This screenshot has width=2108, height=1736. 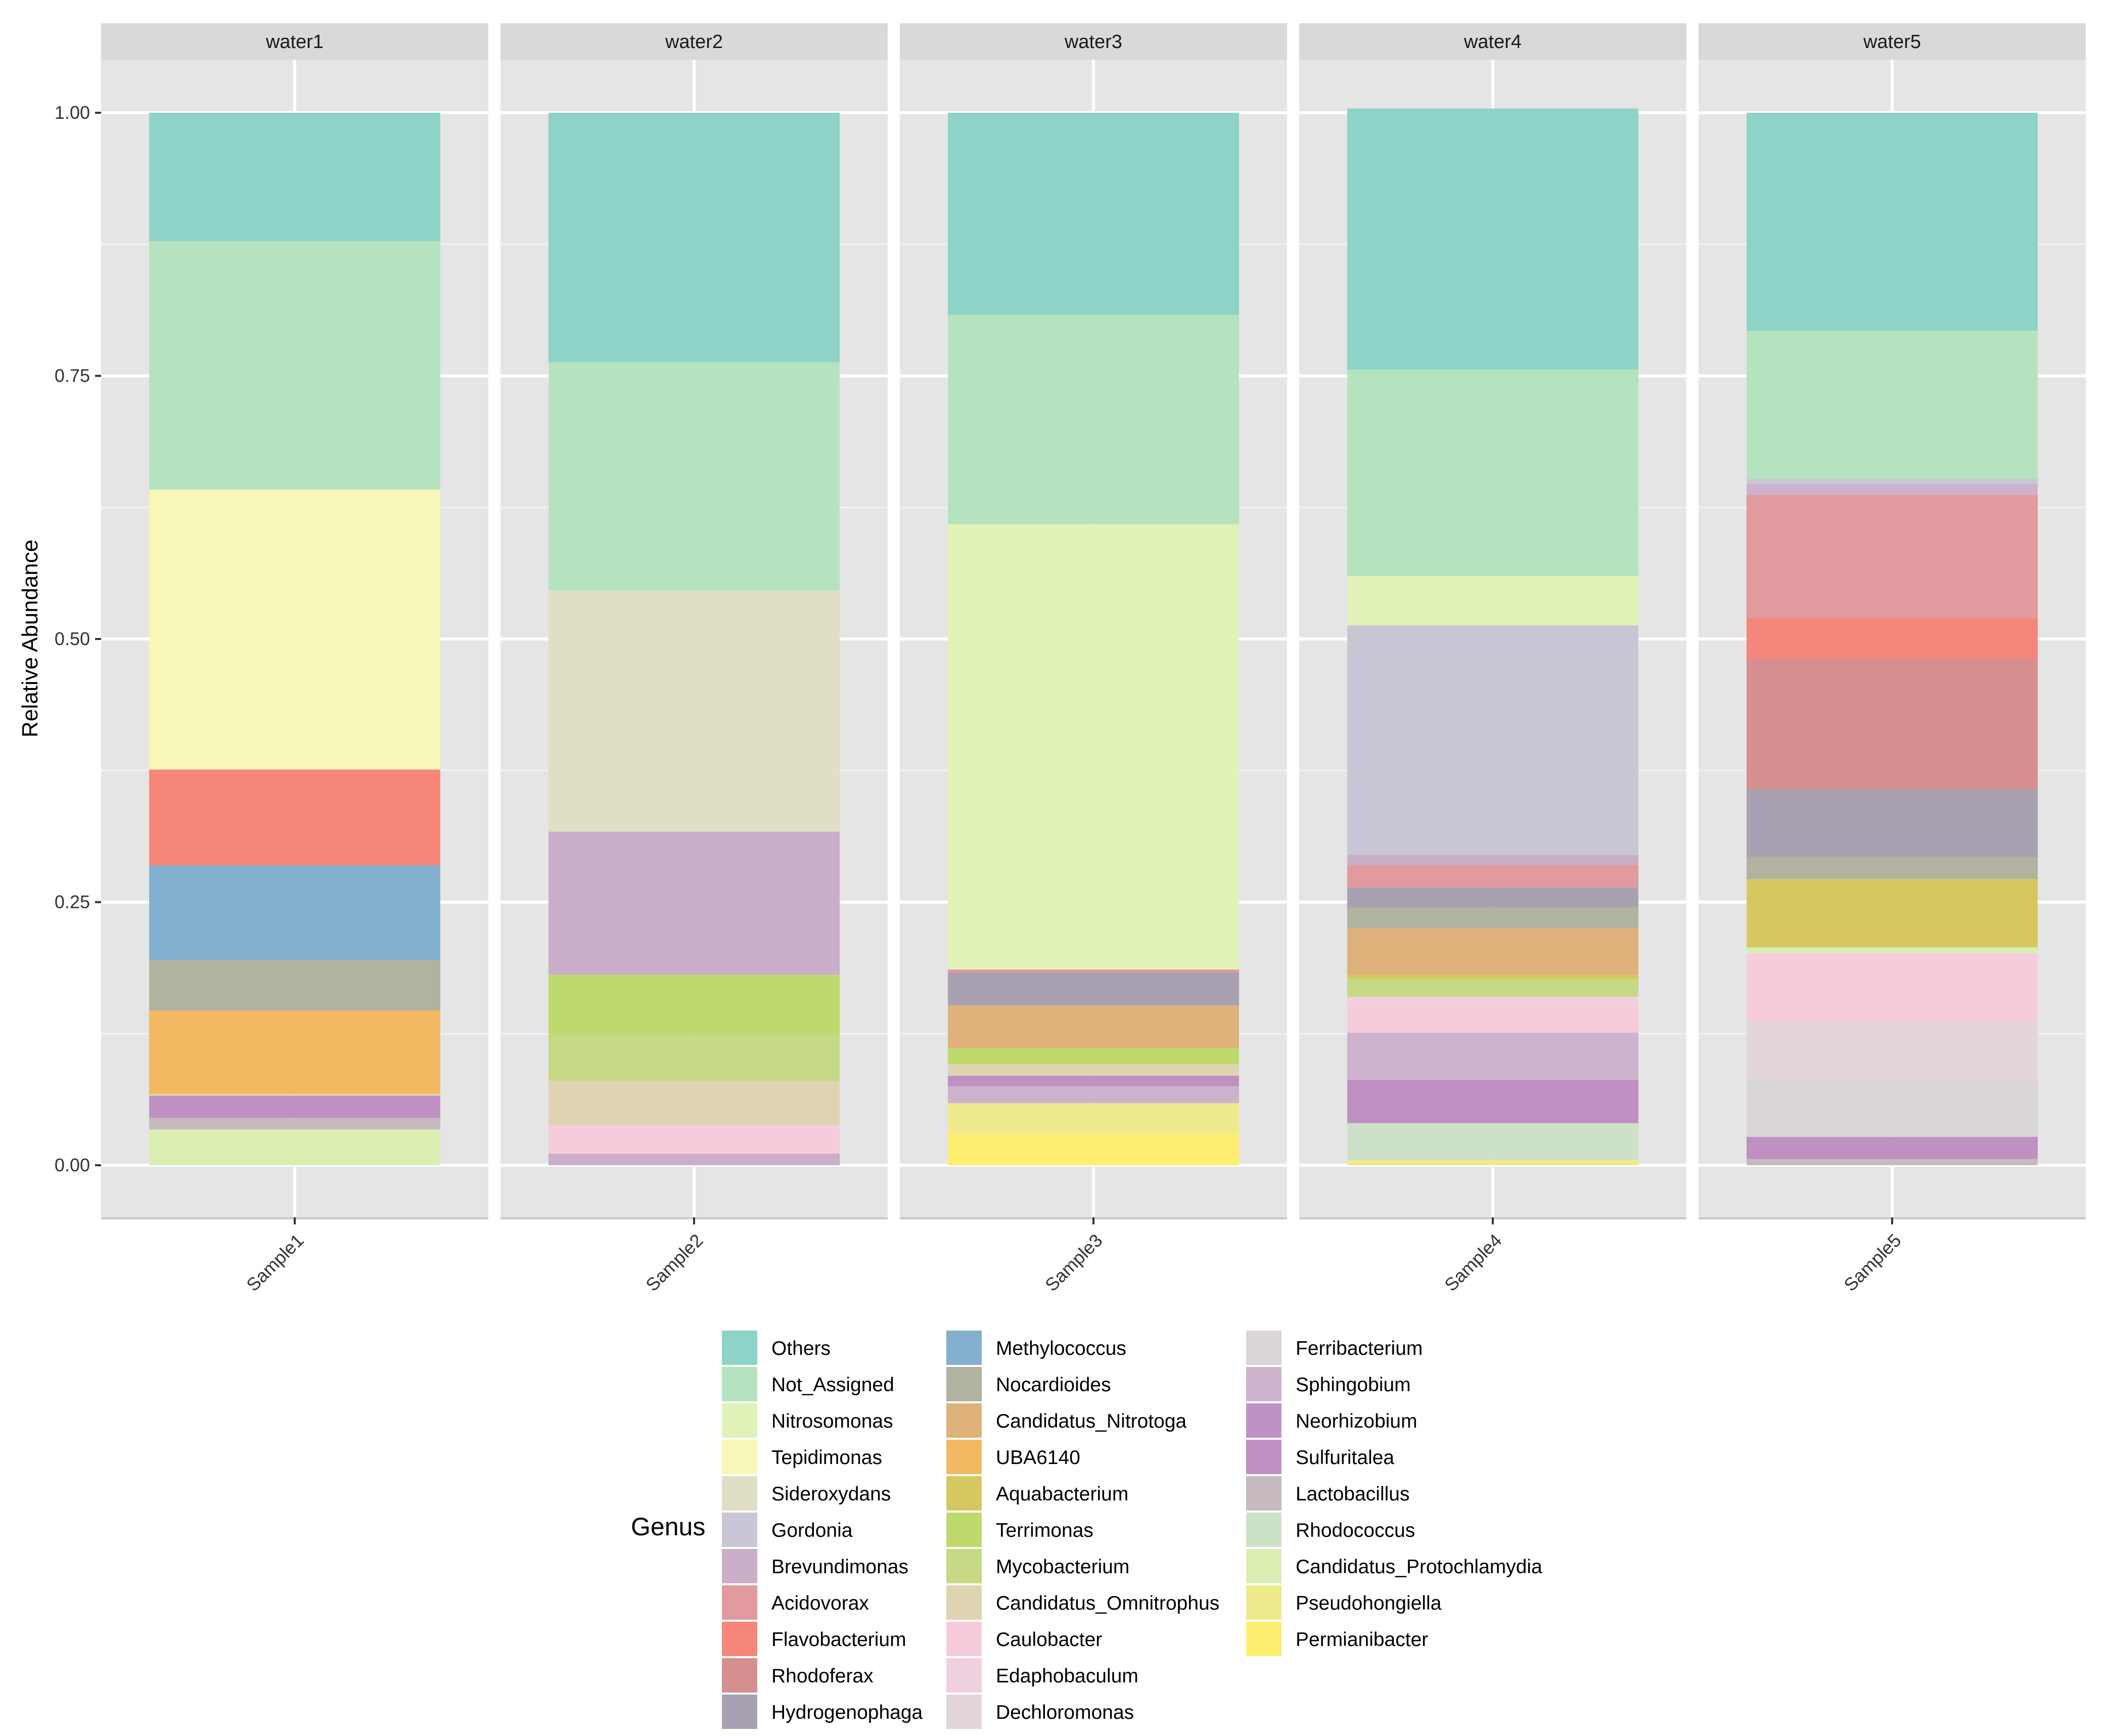 I want to click on bar-segment-candidatus_protochlamydia, so click(x=1893, y=951).